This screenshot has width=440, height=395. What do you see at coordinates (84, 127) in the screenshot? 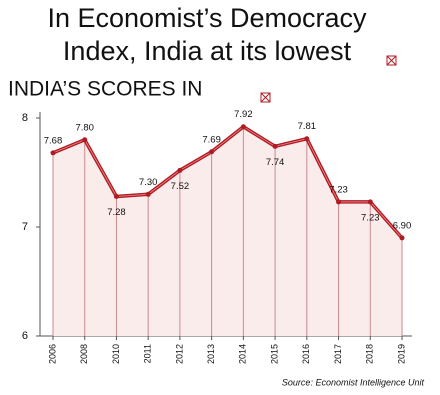
I see `value-label: 7.80` at bounding box center [84, 127].